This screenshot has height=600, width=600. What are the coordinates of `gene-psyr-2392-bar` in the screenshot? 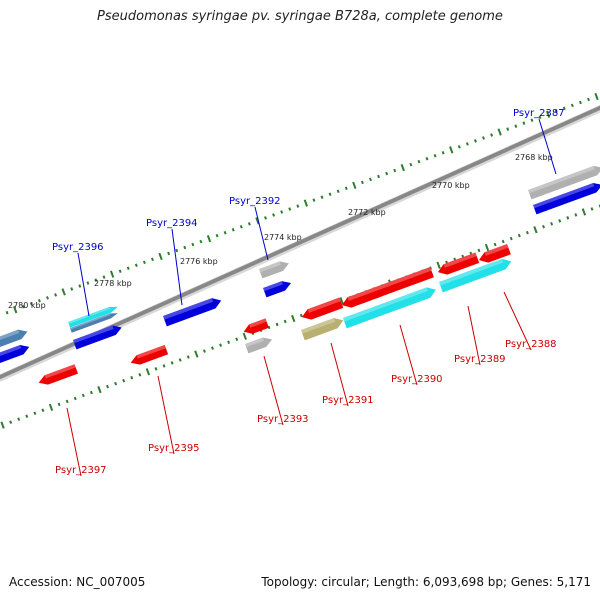 It's located at (274, 270).